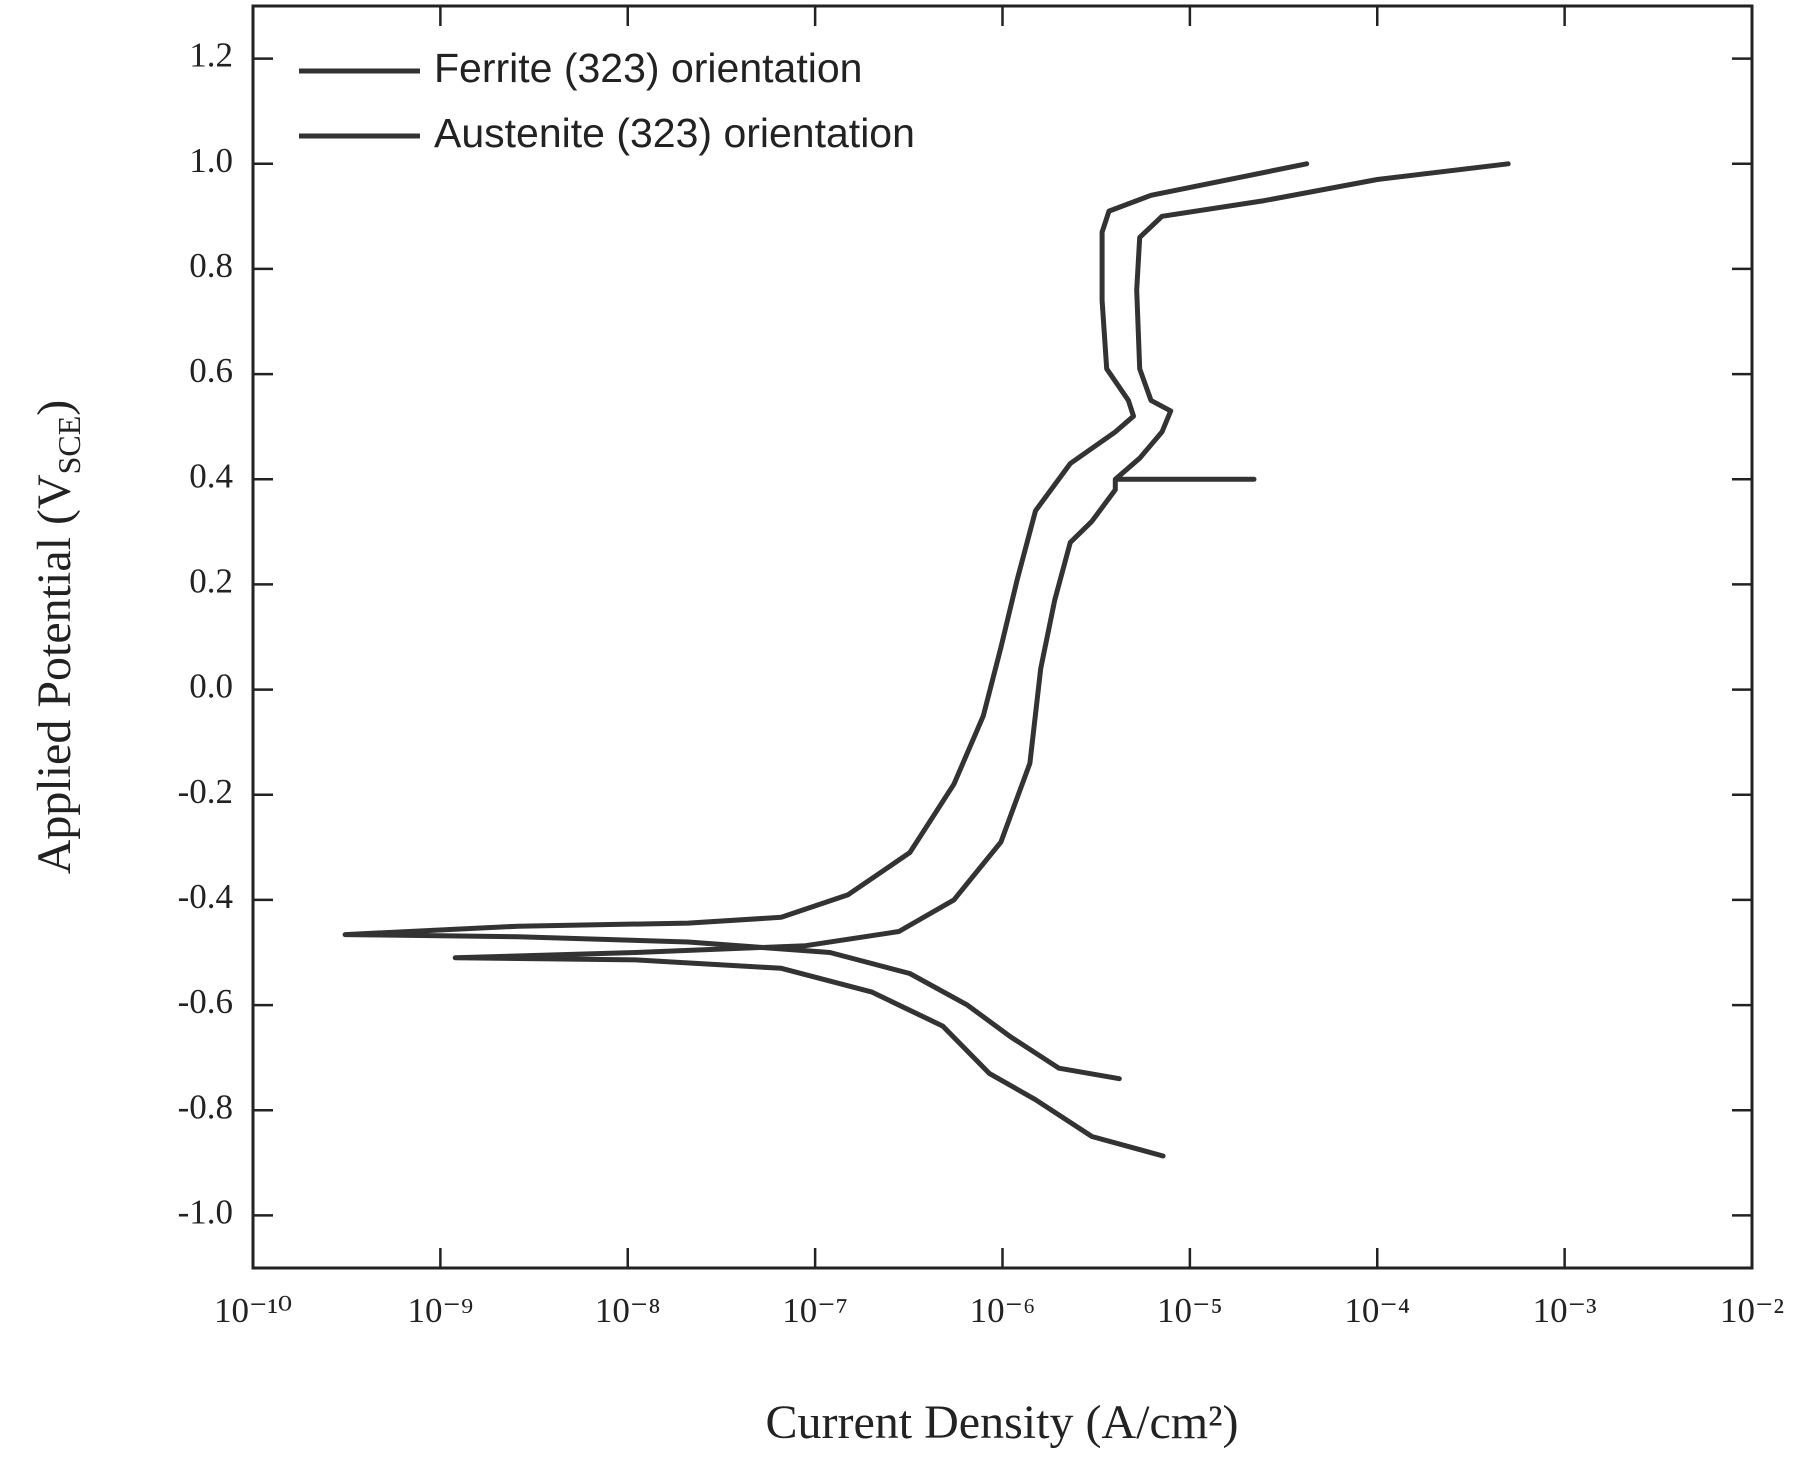  Describe the element at coordinates (253, 1310) in the screenshot. I see `x-tick-label: 10⁻¹⁰` at that location.